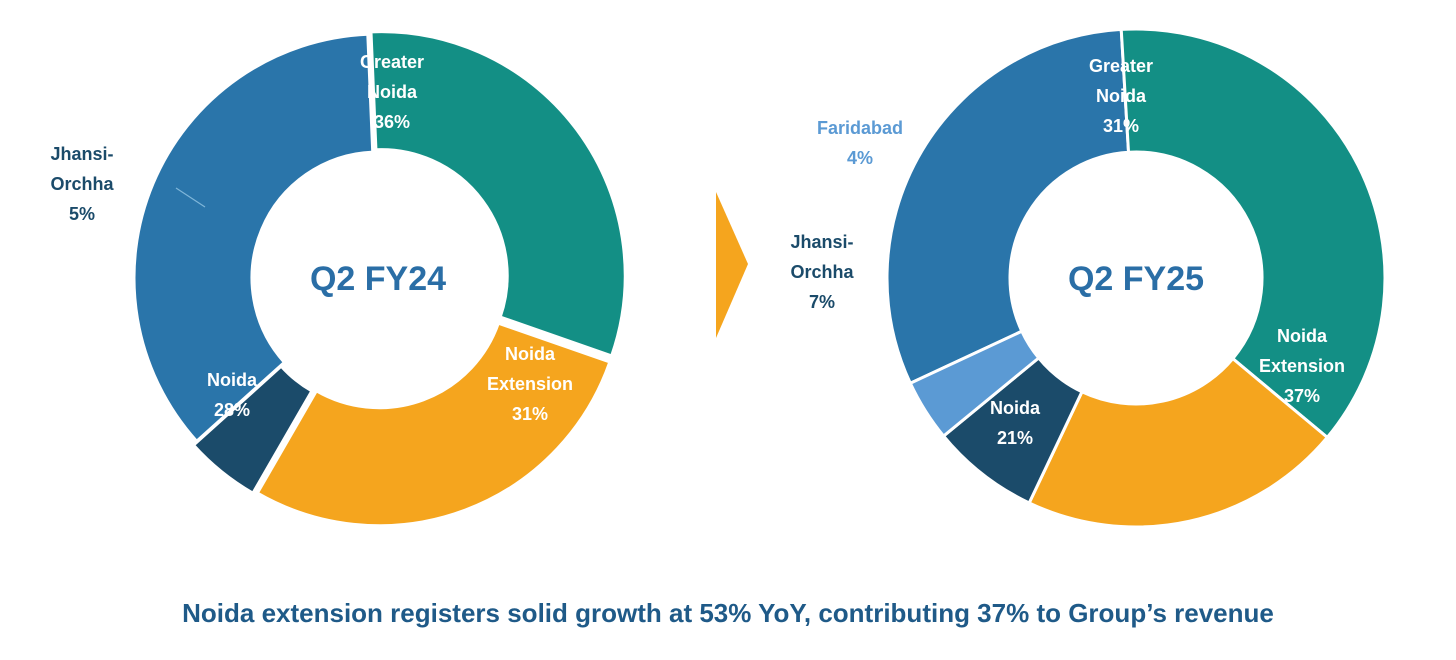 This screenshot has width=1456, height=660. What do you see at coordinates (1015, 438) in the screenshot?
I see `slice-value-label: 21%` at bounding box center [1015, 438].